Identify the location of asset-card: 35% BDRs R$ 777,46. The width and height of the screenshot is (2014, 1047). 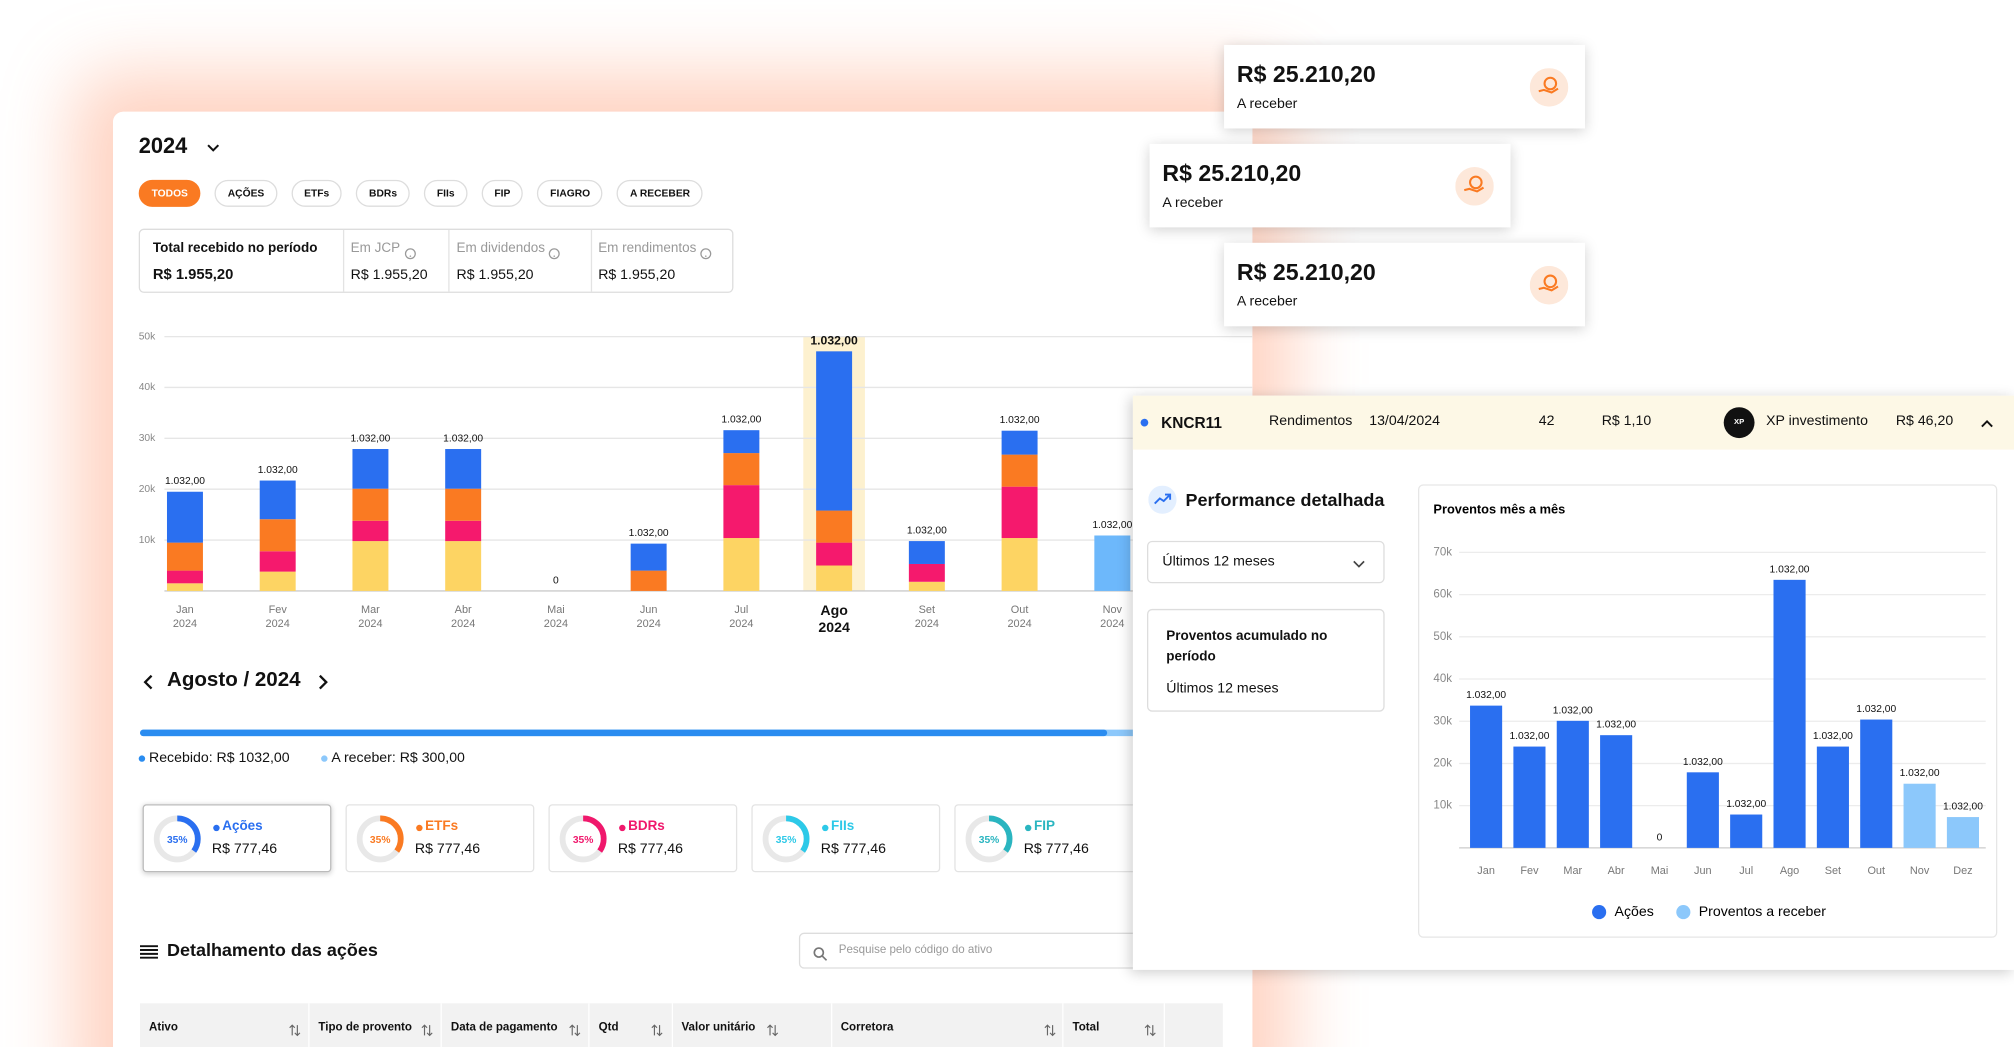
(643, 838).